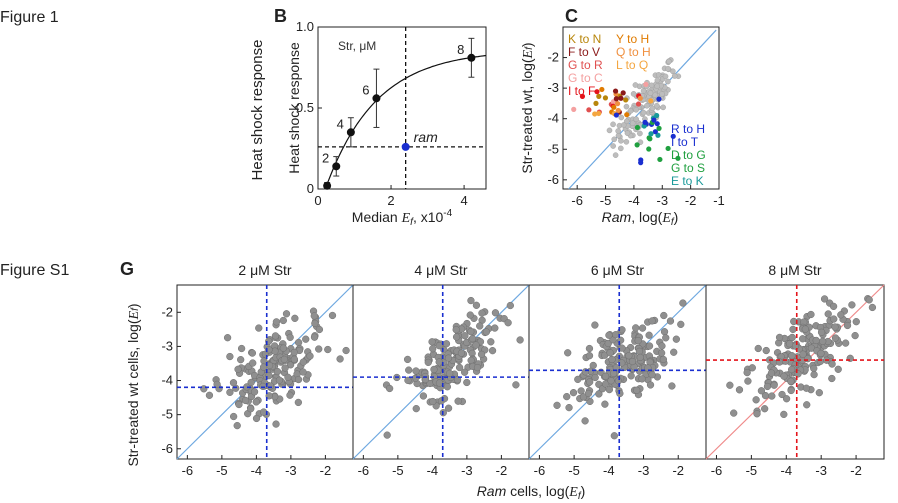 Image resolution: width=898 pixels, height=503 pixels. I want to click on panel-c-xtick-label: -3, so click(662, 200).